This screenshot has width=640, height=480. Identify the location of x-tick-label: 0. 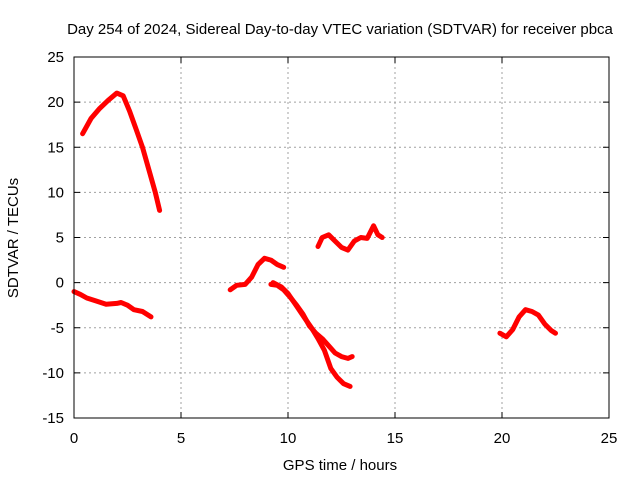
(74, 438).